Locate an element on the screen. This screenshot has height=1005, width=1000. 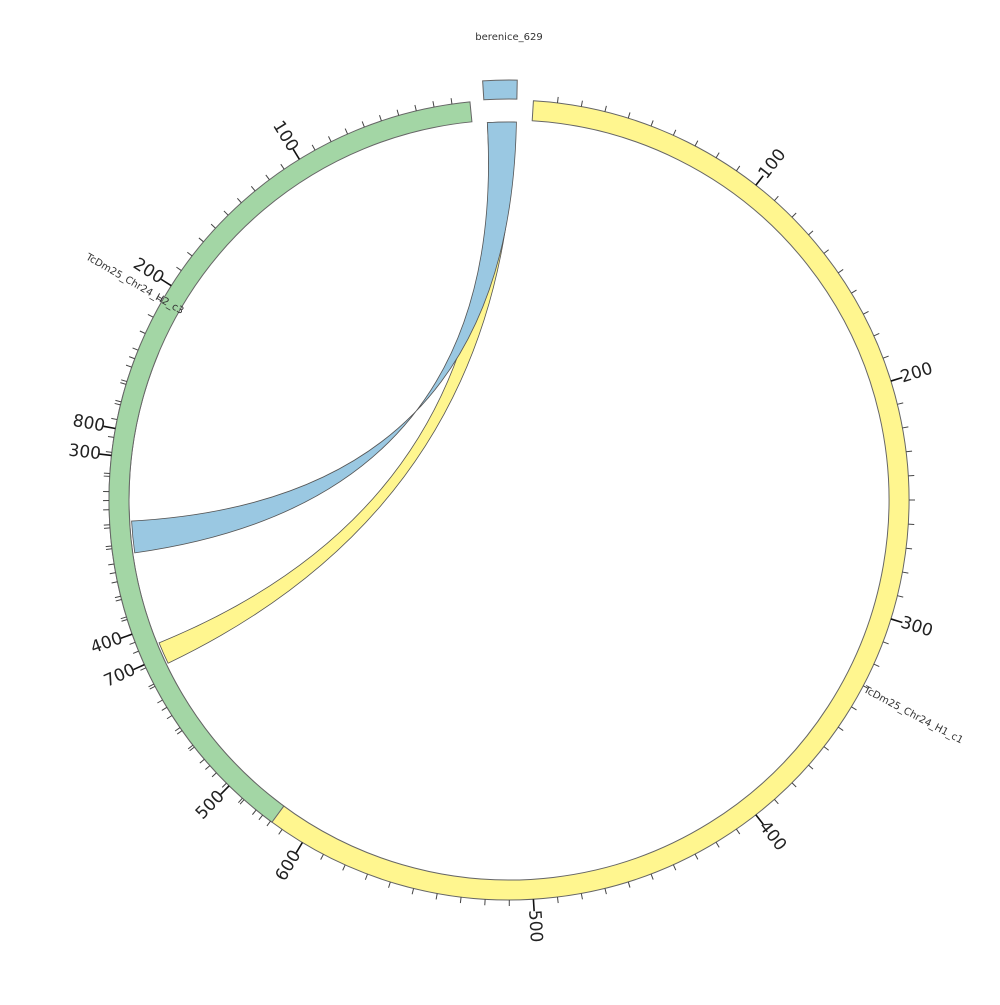
ideogram-b is located at coordinates (500, 90).